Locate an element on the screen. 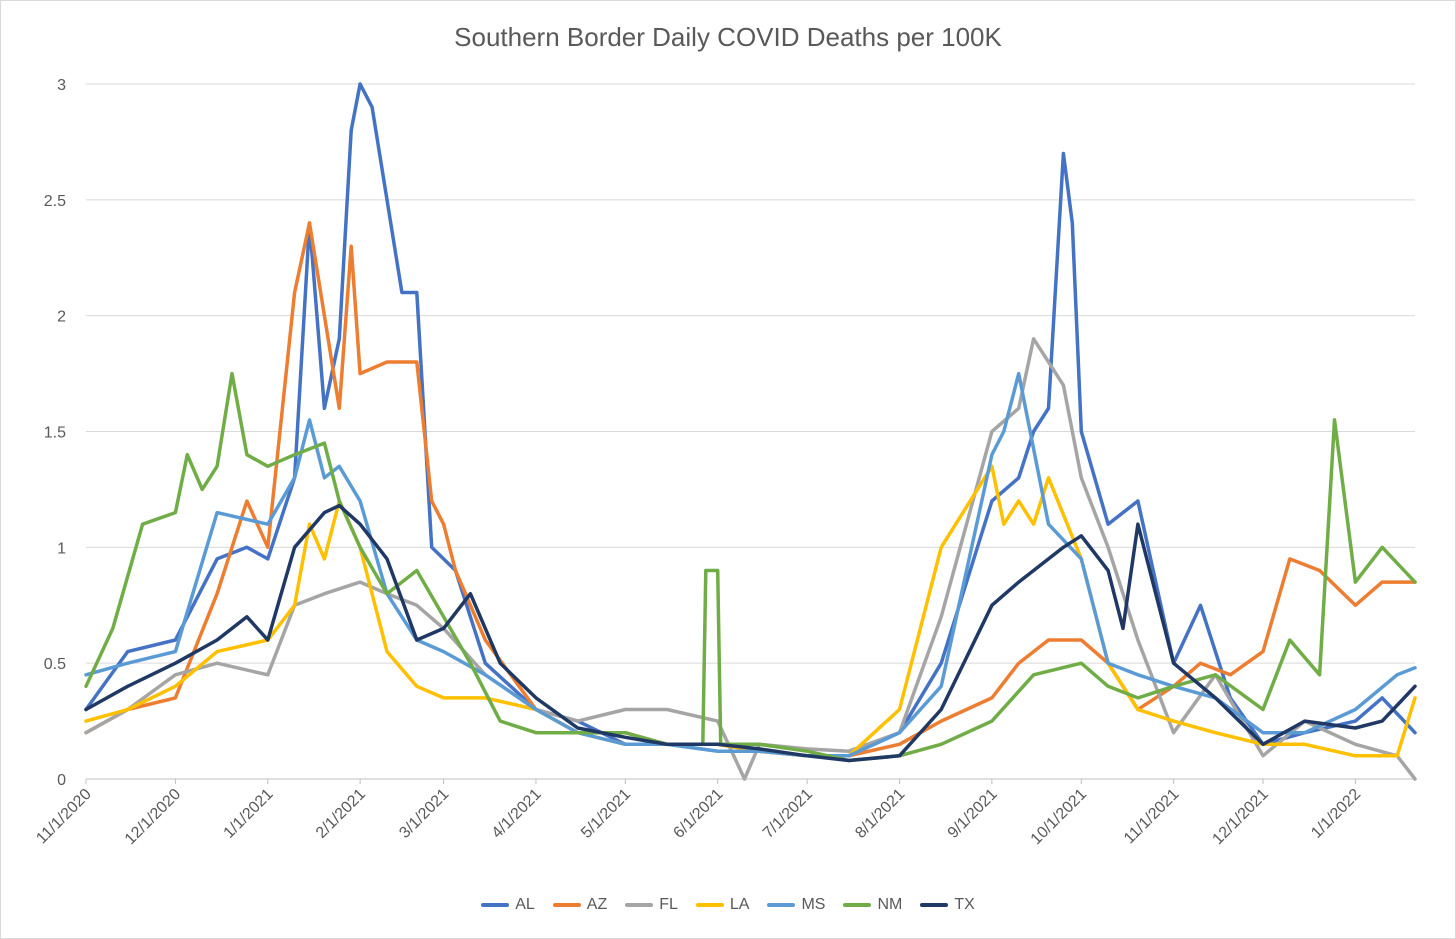  legend: AL AZ FL LA MS NM TX is located at coordinates (728, 905).